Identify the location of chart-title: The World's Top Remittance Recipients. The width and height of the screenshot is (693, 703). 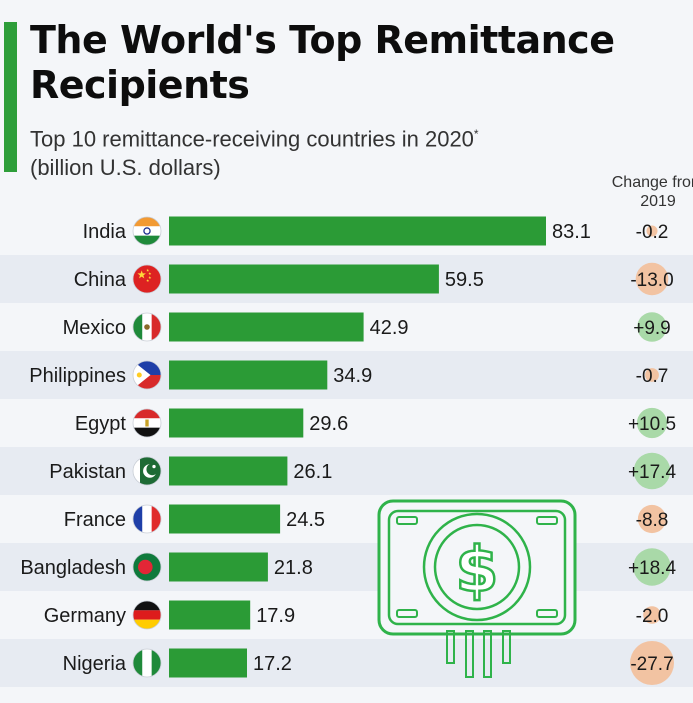
(322, 62).